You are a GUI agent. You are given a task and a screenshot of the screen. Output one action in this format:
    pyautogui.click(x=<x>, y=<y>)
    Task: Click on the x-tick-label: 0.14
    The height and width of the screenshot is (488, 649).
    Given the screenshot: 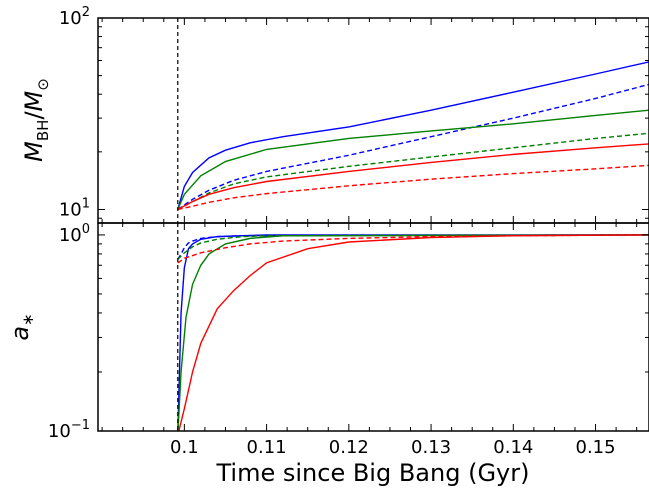 What is the action you would take?
    pyautogui.click(x=513, y=447)
    